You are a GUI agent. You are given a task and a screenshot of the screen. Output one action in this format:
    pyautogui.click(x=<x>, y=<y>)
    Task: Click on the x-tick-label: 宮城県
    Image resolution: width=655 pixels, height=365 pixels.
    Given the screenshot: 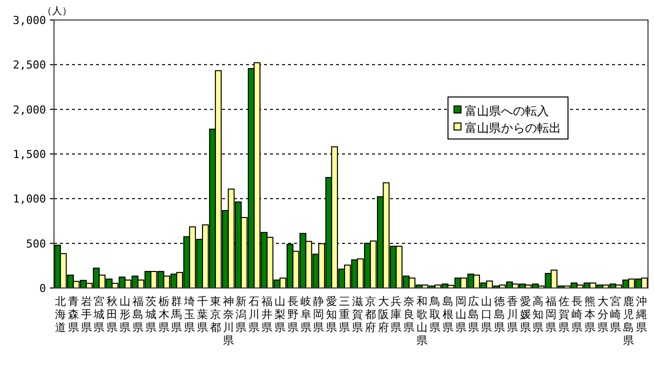 What is the action you would take?
    pyautogui.click(x=98, y=314)
    